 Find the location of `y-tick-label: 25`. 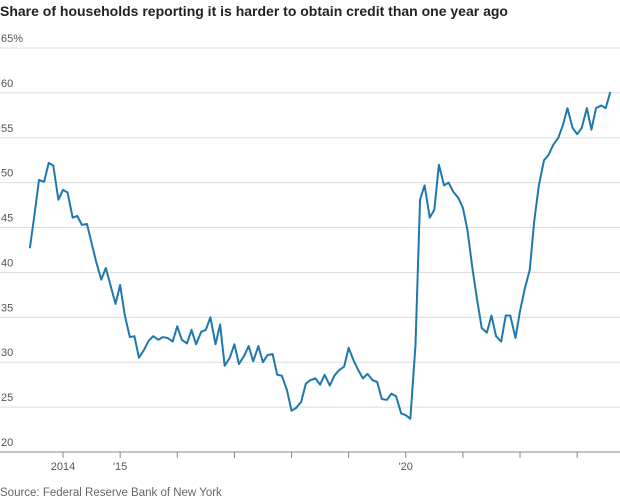

y-tick-label: 25 is located at coordinates (7, 398).